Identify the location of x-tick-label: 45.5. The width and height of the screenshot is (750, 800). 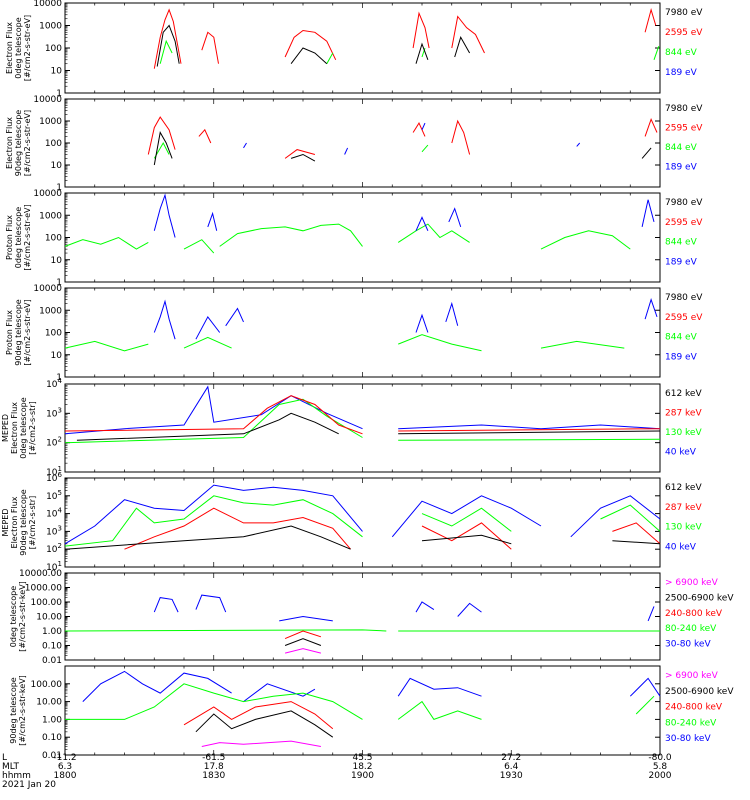
(362, 758).